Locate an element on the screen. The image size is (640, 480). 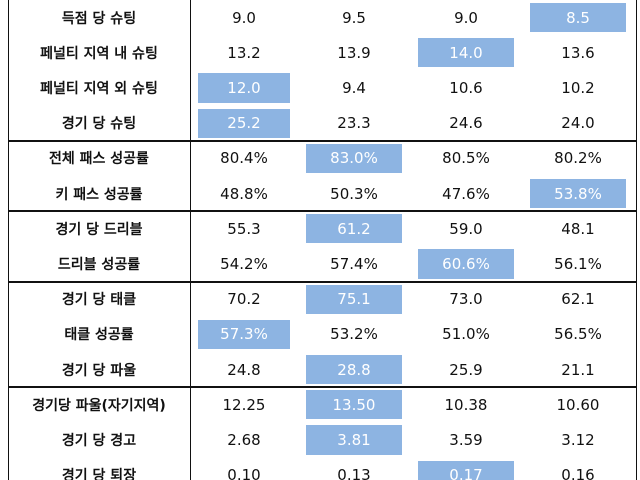
cell: 47.6% is located at coordinates (466, 193).